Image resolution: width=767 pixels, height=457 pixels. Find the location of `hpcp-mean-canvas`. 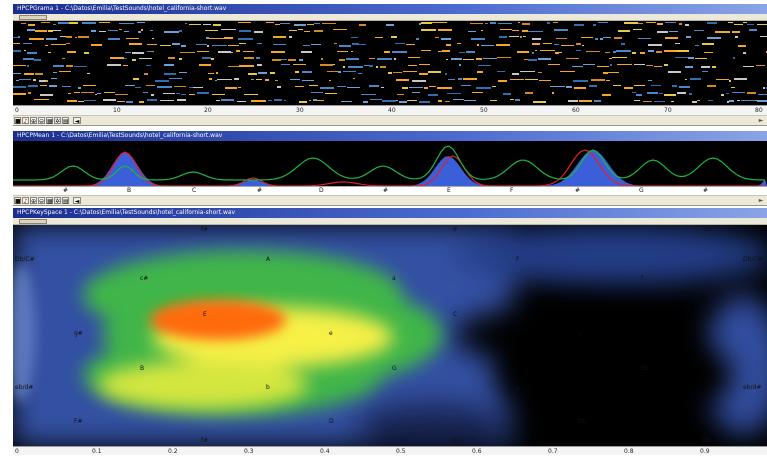

hpcp-mean-canvas is located at coordinates (390, 163).